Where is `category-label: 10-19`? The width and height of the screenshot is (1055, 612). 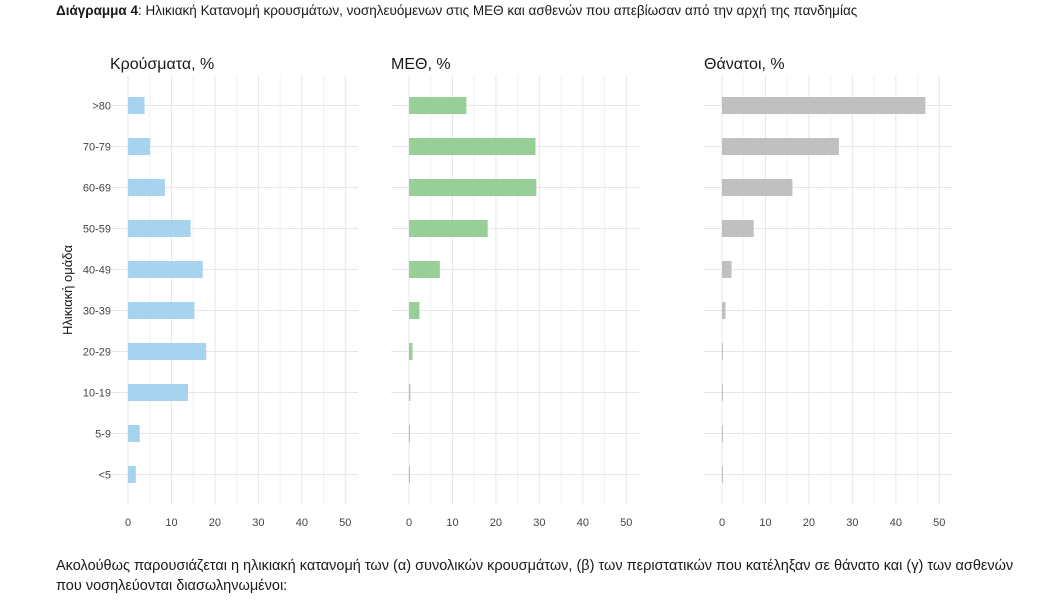
category-label: 10-19 is located at coordinates (97, 394).